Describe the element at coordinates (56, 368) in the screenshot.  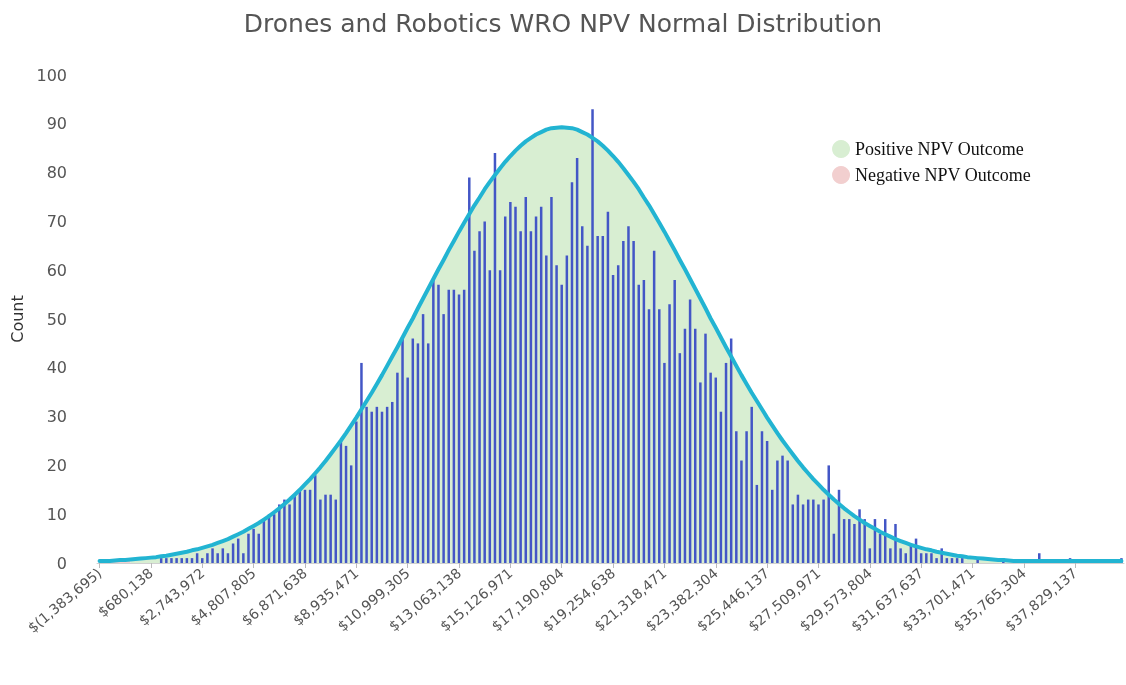
I see `y-tick-label: 40` at that location.